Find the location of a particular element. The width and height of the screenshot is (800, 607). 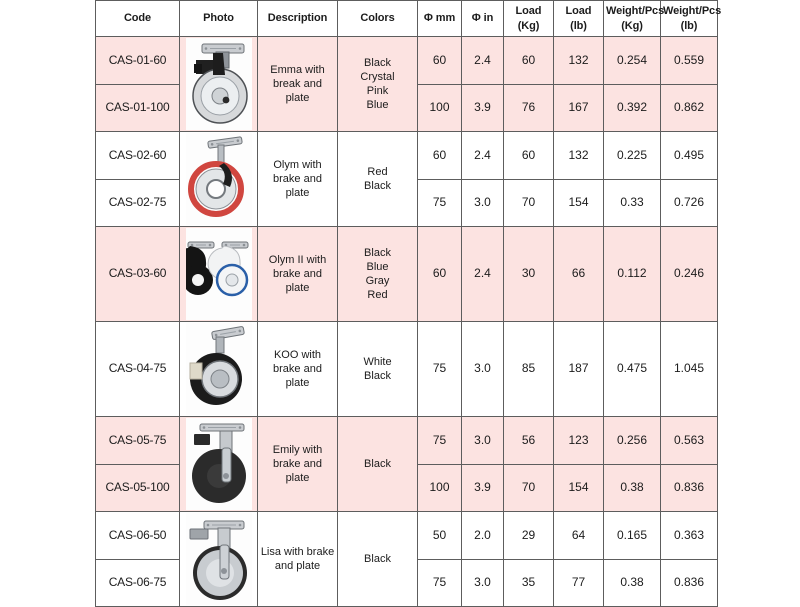

header-diameter-in: Φ in is located at coordinates (482, 18).